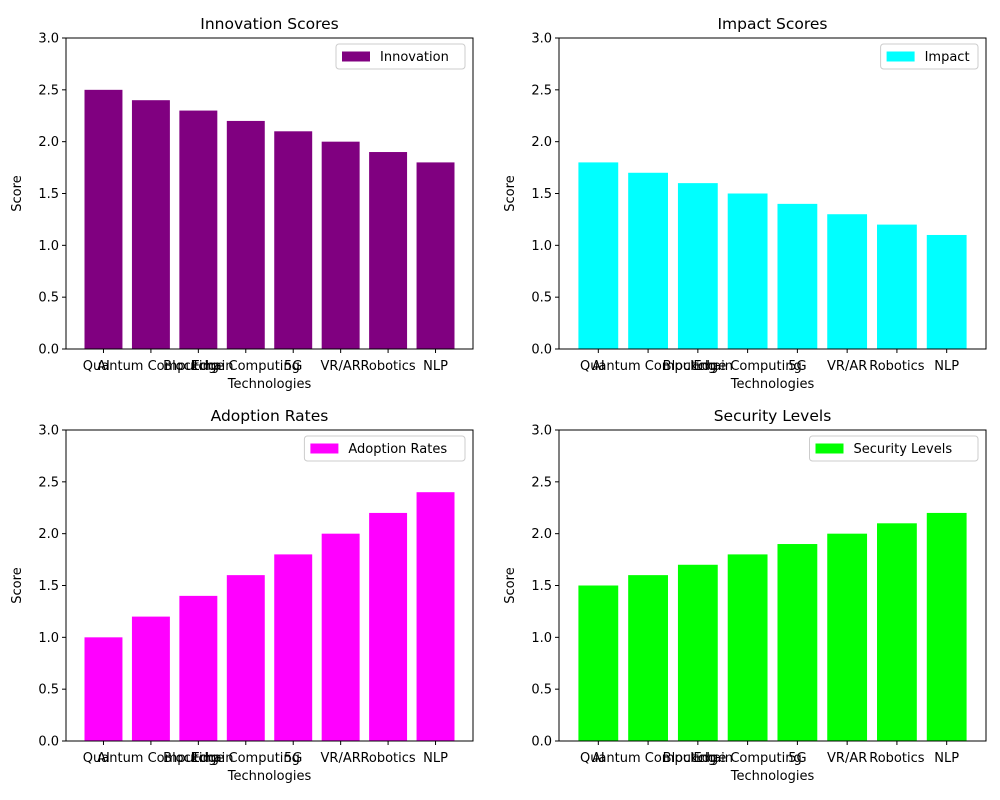 The height and width of the screenshot is (800, 1000). I want to click on chart-title: Innovation Scores, so click(269, 24).